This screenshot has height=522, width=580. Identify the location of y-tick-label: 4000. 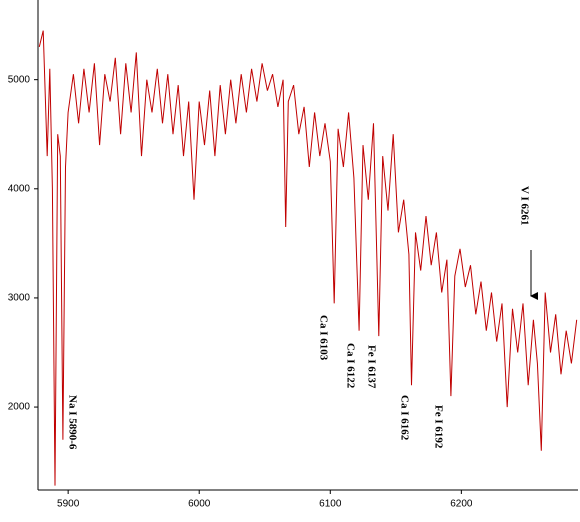
(19, 188).